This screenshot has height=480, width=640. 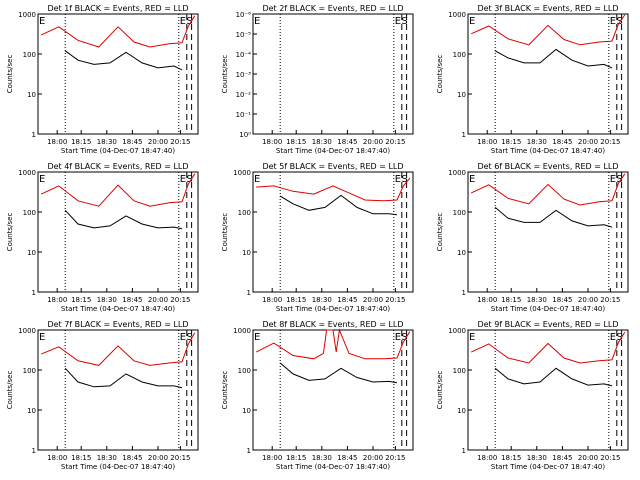 What do you see at coordinates (117, 324) in the screenshot?
I see `panel-title: Det 7f BLACK = Events, RED = LLD` at bounding box center [117, 324].